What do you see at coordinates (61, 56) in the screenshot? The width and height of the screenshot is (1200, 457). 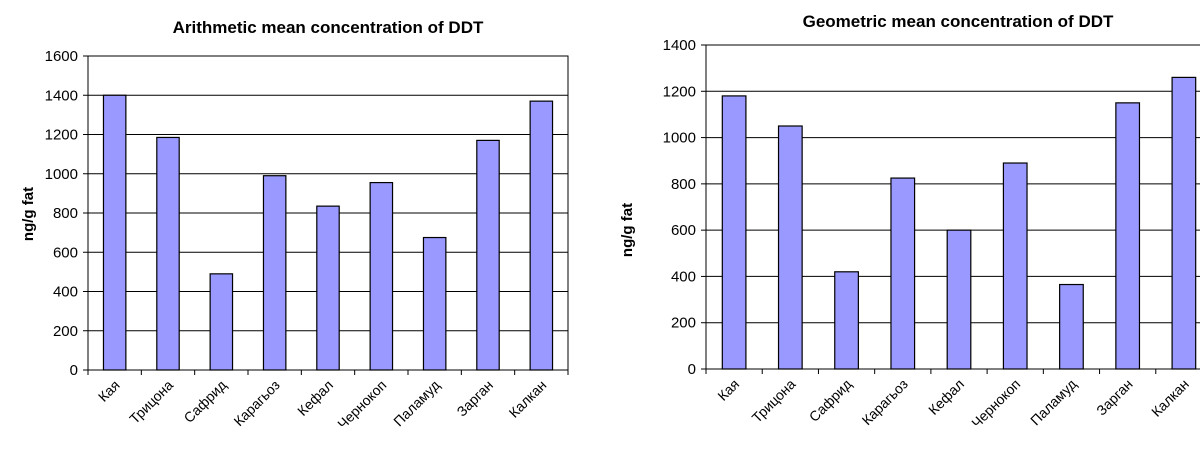 I see `y-tick-label: 1600` at bounding box center [61, 56].